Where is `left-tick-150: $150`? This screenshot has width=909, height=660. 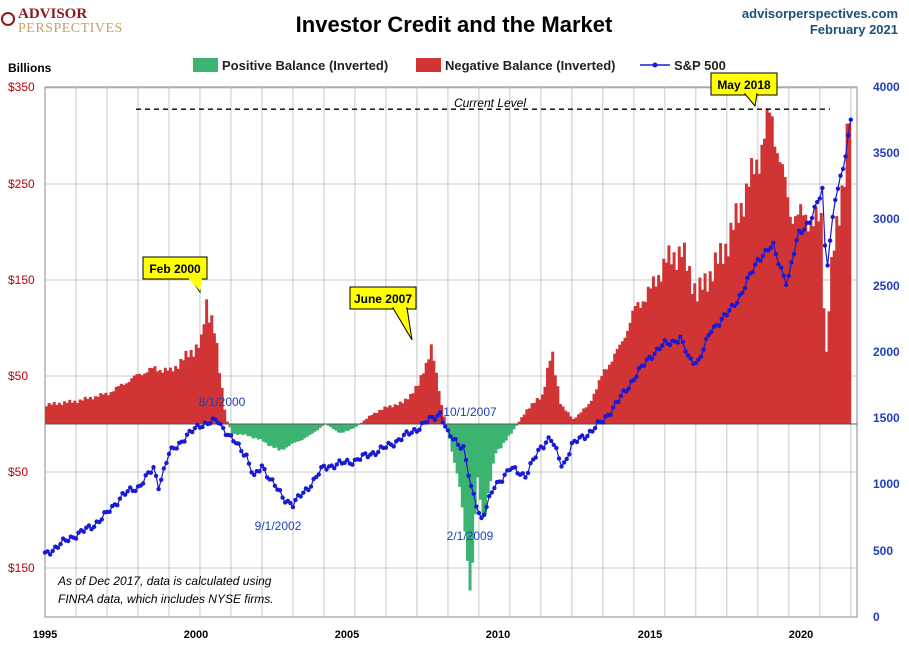 left-tick-150: $150 is located at coordinates (21, 280).